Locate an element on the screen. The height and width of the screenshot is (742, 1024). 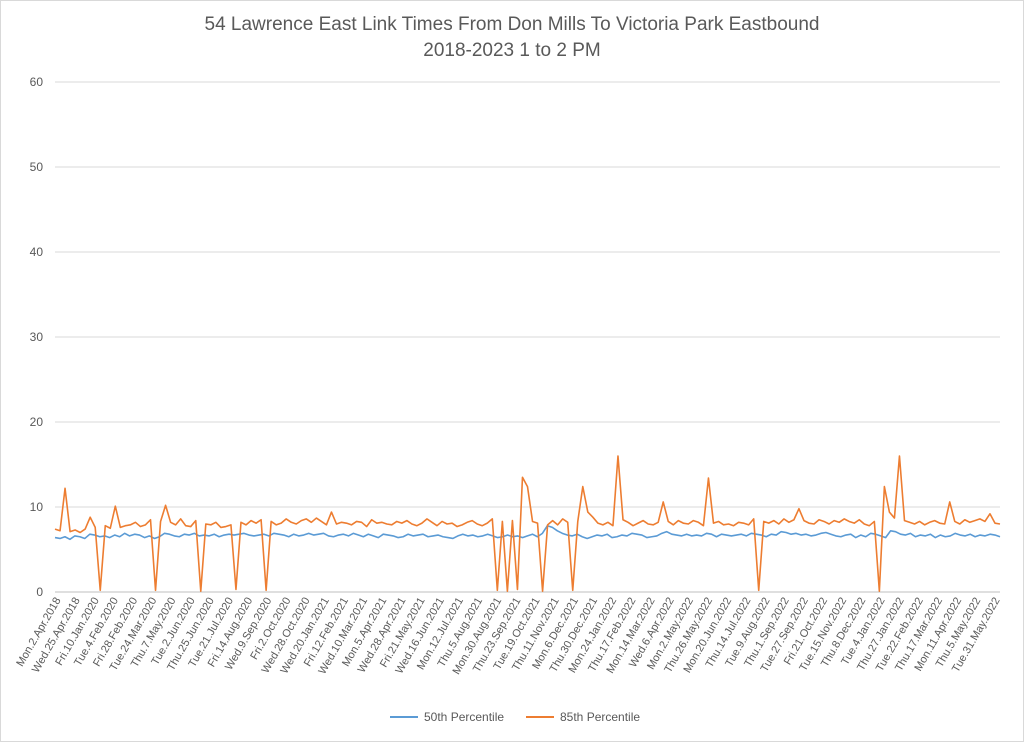
legend-item-85th: 85th Percentile is located at coordinates (583, 717).